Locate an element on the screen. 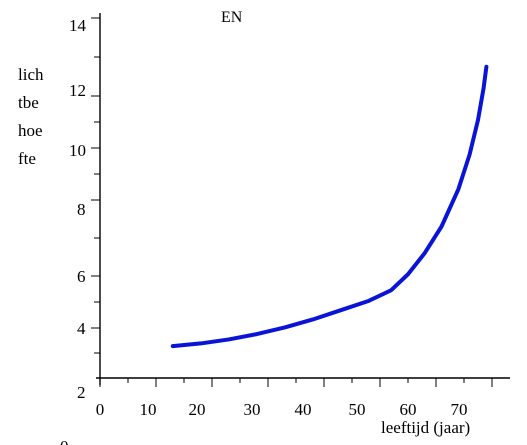 The width and height of the screenshot is (527, 445). y-tick-label: 14 is located at coordinates (78, 25).